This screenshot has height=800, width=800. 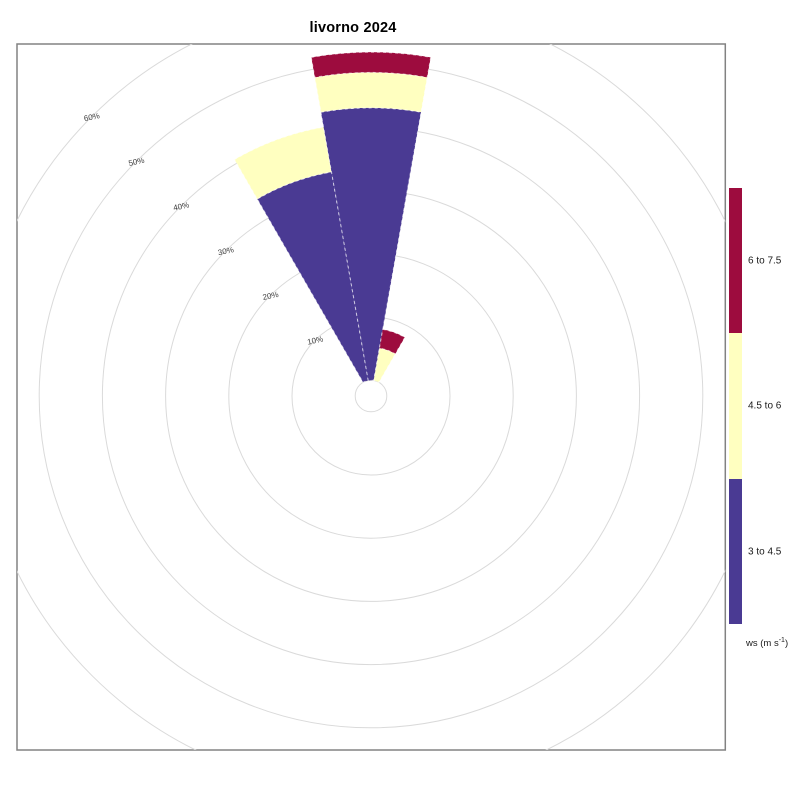 I want to click on legend-swatch-3to4.5, so click(x=735, y=551).